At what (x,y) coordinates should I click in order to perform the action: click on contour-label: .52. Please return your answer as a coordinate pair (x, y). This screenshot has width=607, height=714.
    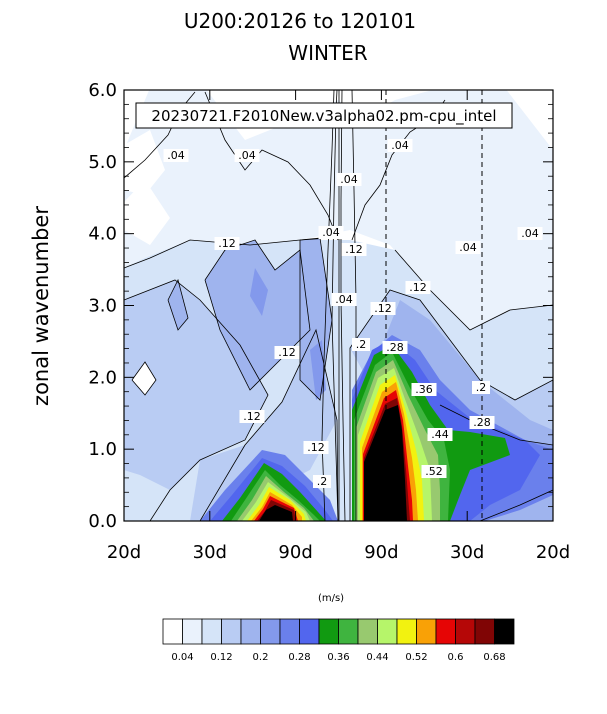
    Looking at the image, I should click on (434, 471).